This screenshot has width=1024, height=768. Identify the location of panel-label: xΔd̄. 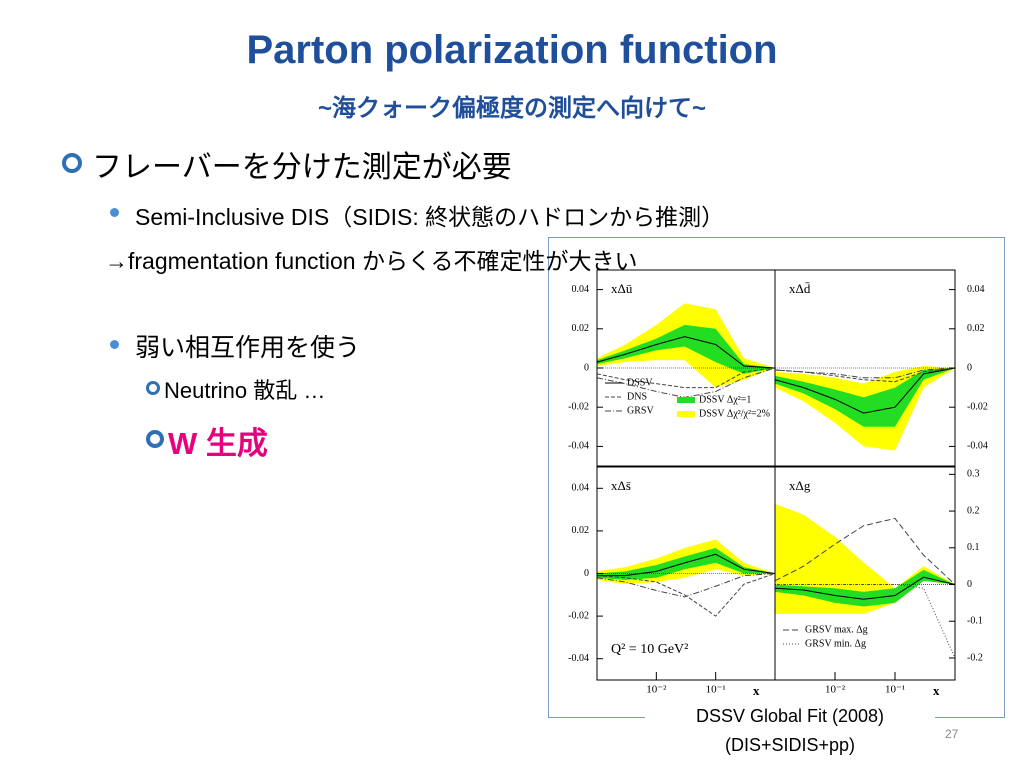
(800, 288).